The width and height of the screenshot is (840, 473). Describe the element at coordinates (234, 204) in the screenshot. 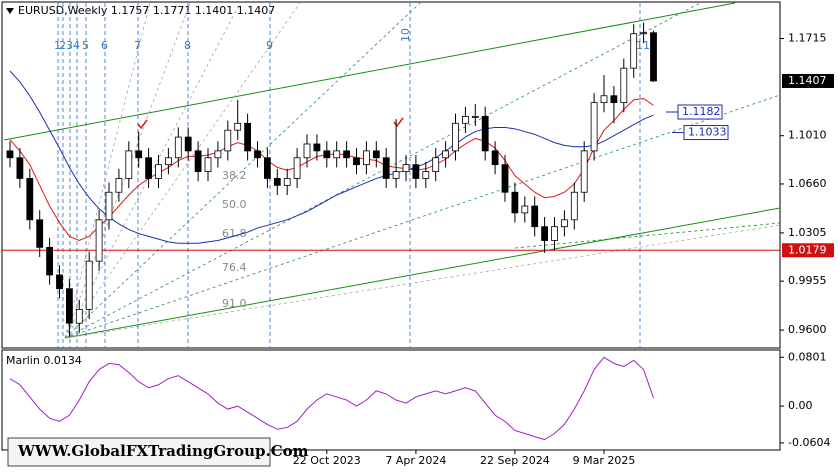

I see `fib-label: 50.0` at that location.